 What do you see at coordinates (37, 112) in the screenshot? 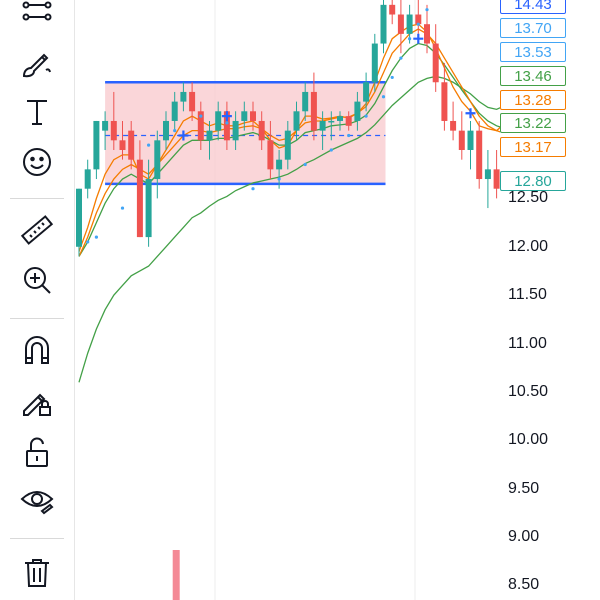
I see `text-tool-icon` at bounding box center [37, 112].